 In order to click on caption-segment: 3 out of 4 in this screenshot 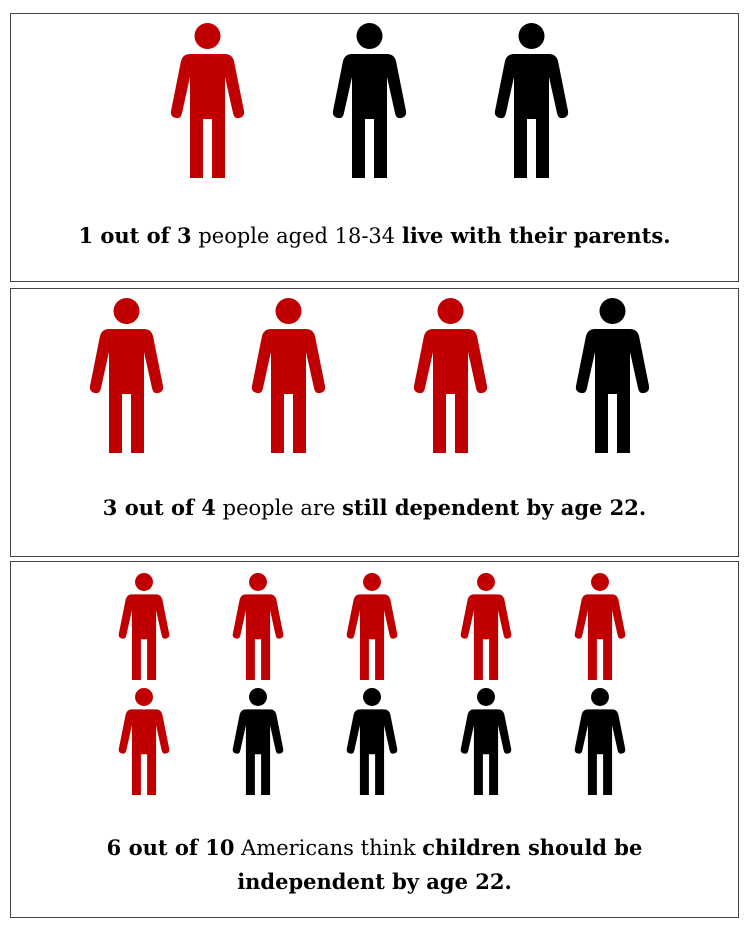, I will do `click(159, 507)`.